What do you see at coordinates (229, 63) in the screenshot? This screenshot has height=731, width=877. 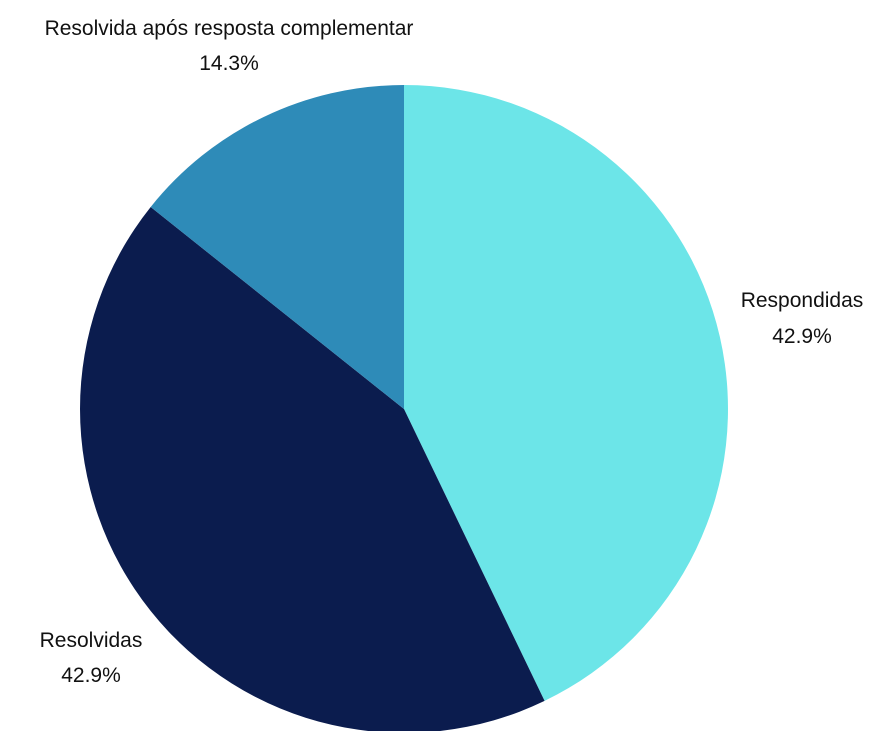 I see `slice-value-label-resolvida-apos-resposta-complementar: 14.3%` at bounding box center [229, 63].